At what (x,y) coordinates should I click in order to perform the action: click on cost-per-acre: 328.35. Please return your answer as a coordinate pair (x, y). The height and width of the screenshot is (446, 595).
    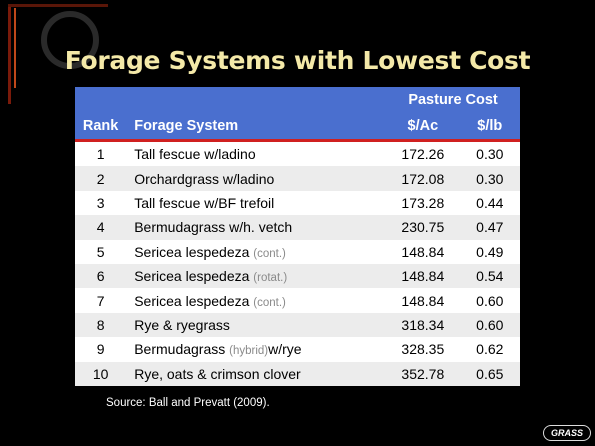
    Looking at the image, I should click on (423, 349).